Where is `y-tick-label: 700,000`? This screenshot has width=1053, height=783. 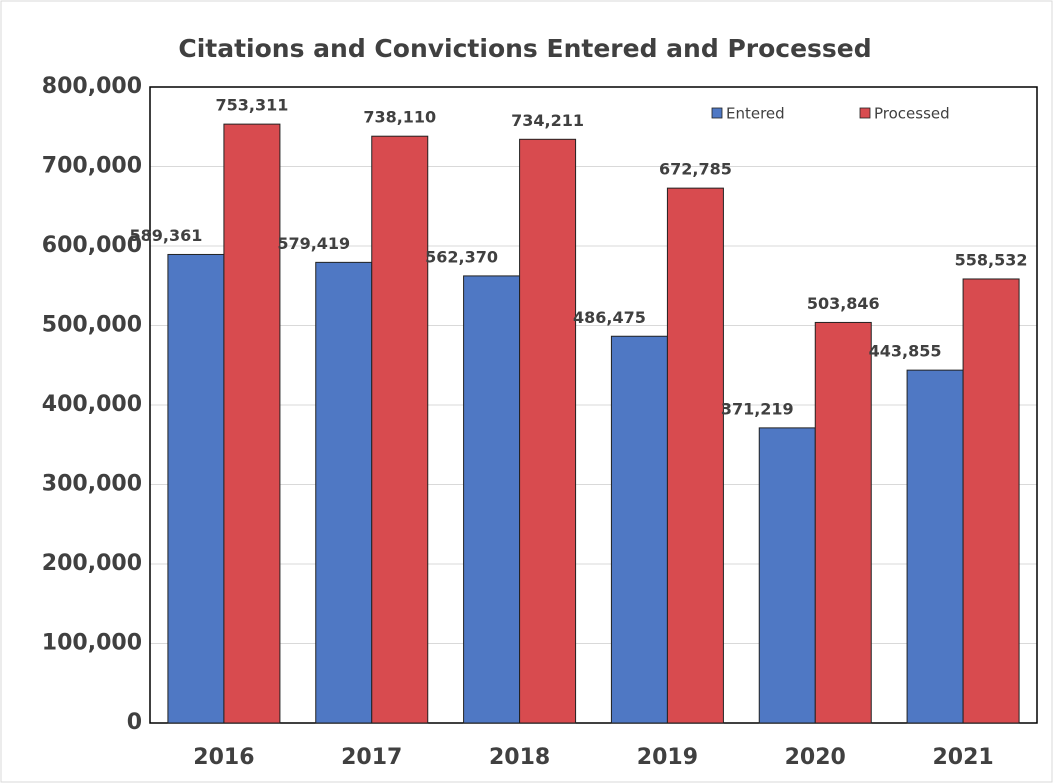 y-tick-label: 700,000 is located at coordinates (92, 166).